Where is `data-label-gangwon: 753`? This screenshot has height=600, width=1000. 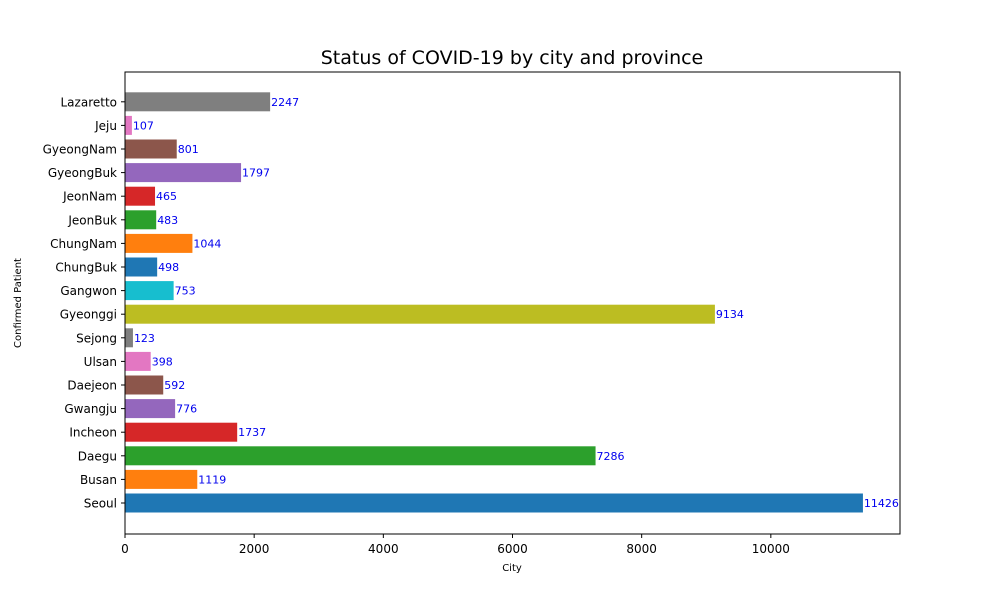 data-label-gangwon: 753 is located at coordinates (185, 291).